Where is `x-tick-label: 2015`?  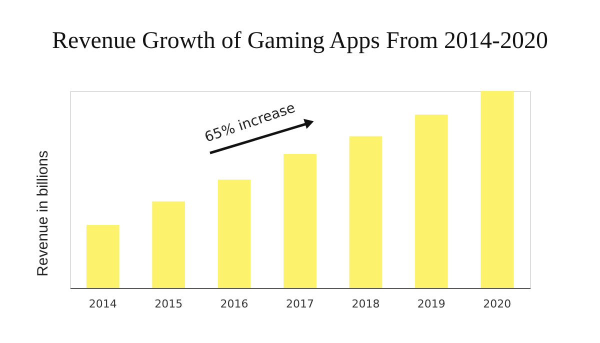 x-tick-label: 2015 is located at coordinates (168, 304).